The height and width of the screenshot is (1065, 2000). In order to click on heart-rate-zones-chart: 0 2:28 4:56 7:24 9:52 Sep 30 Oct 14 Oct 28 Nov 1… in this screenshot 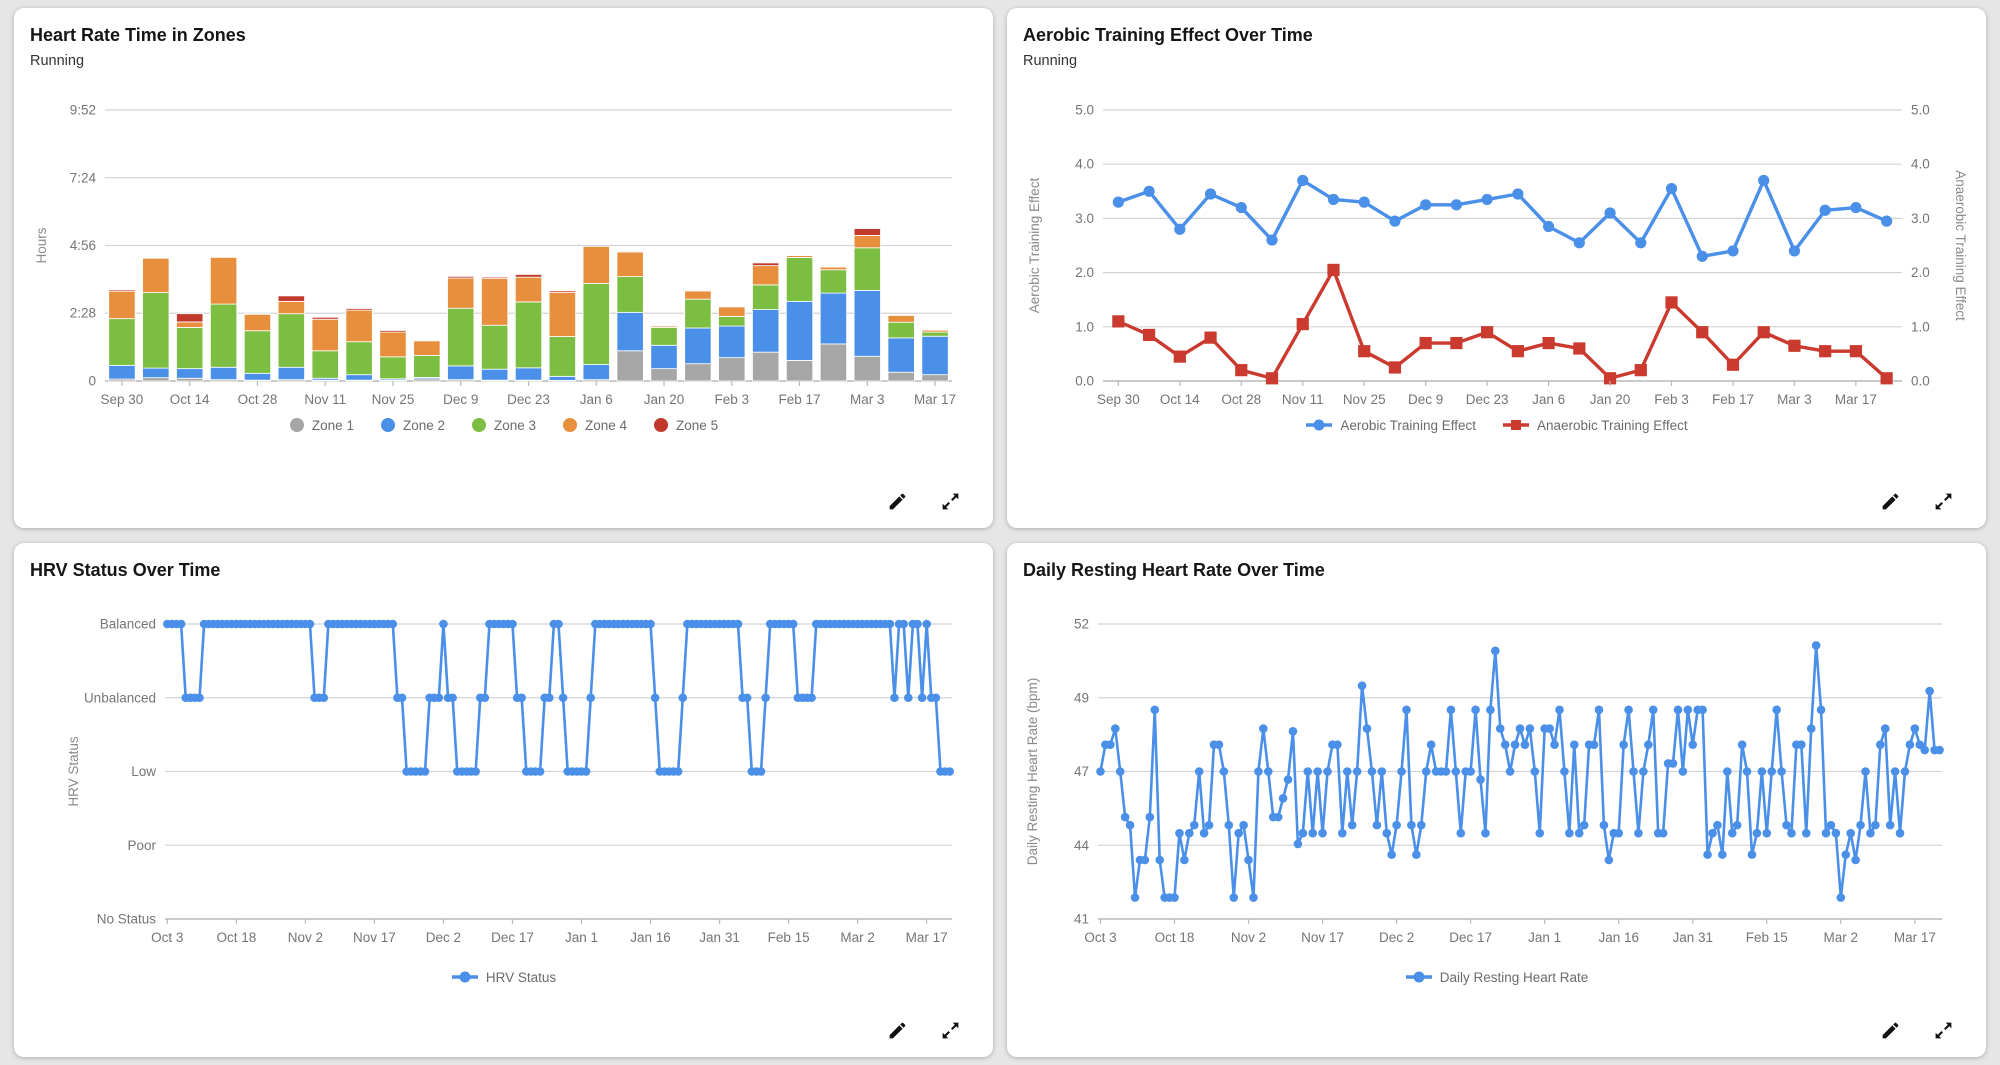, I will do `click(495, 255)`.